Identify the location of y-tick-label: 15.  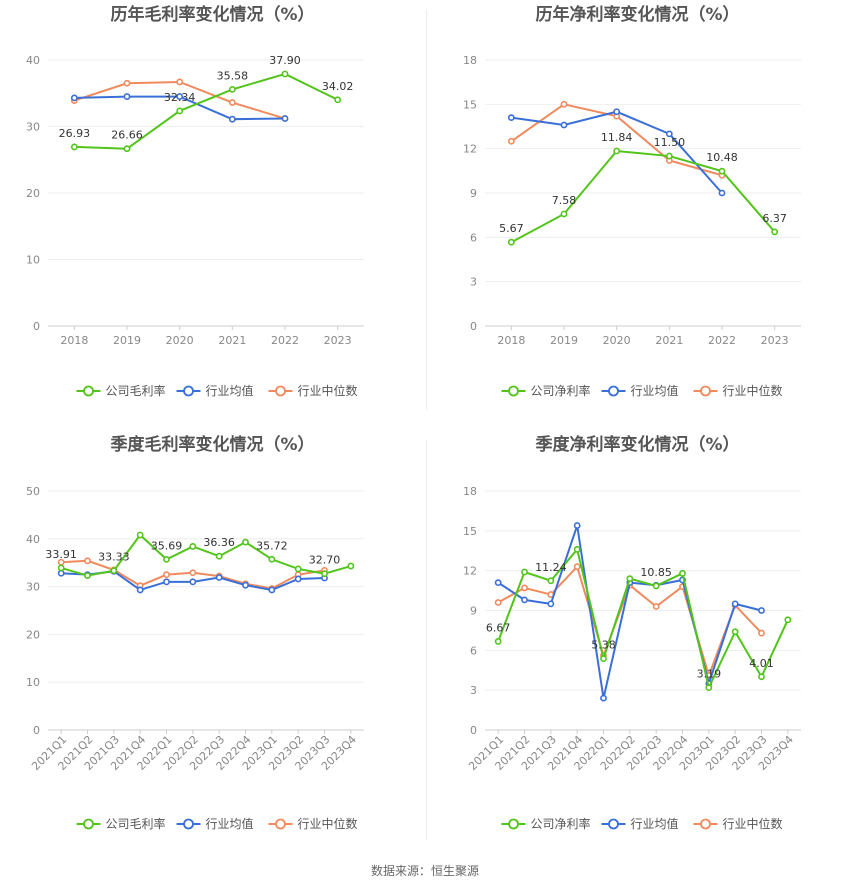
(470, 531).